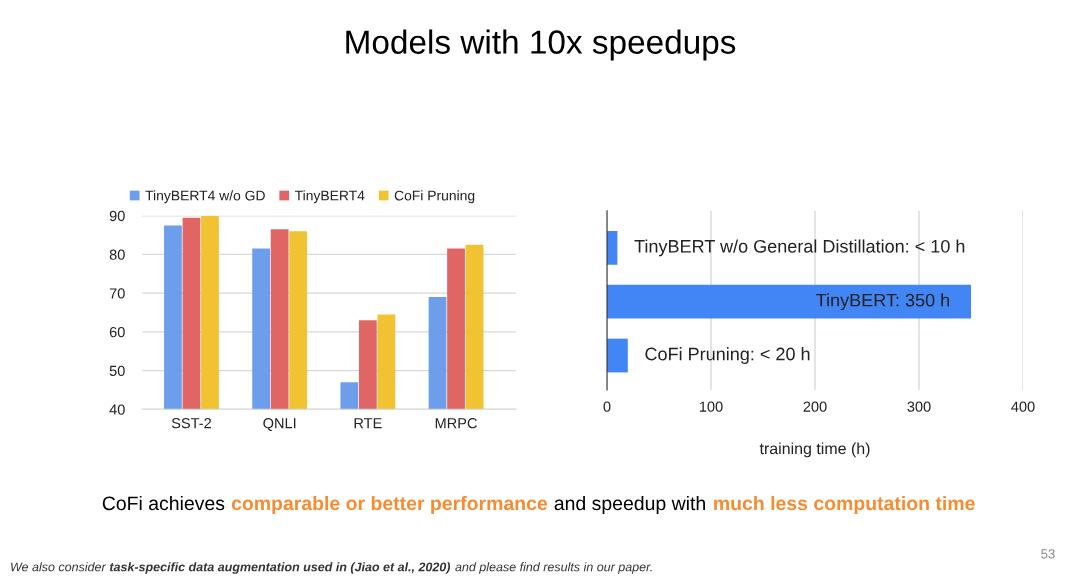  Describe the element at coordinates (117, 293) in the screenshot. I see `y-tick-label: 70` at that location.